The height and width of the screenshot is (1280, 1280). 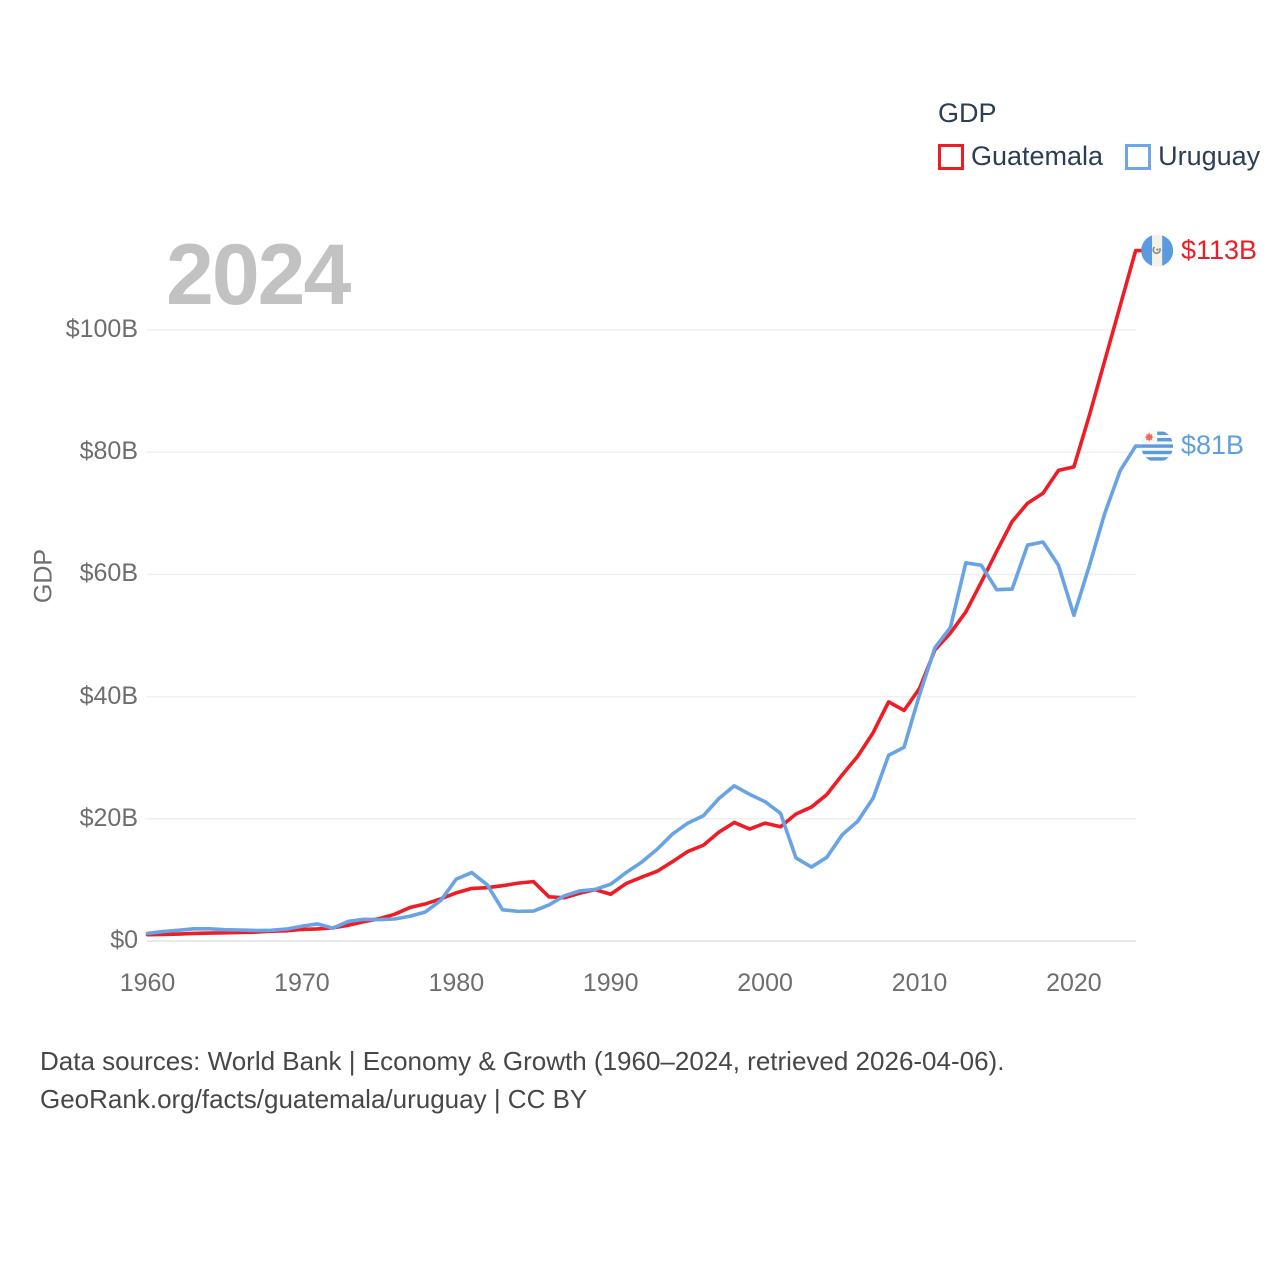 What do you see at coordinates (258, 275) in the screenshot?
I see `watermark-year: 2024` at bounding box center [258, 275].